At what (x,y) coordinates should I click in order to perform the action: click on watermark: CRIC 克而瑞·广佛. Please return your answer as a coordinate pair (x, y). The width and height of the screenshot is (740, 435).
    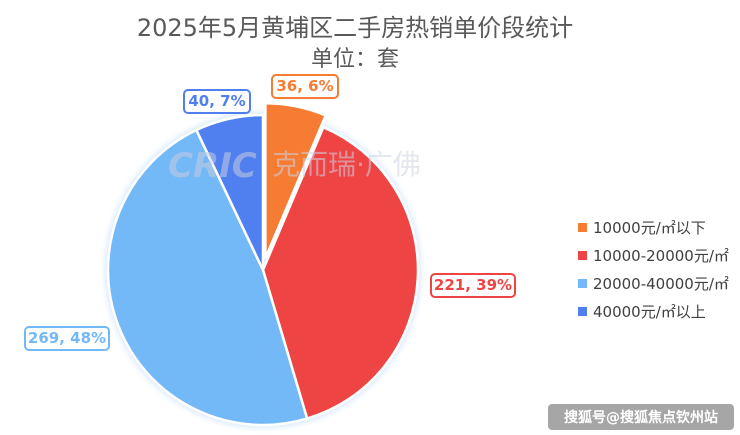
    Looking at the image, I should click on (294, 166).